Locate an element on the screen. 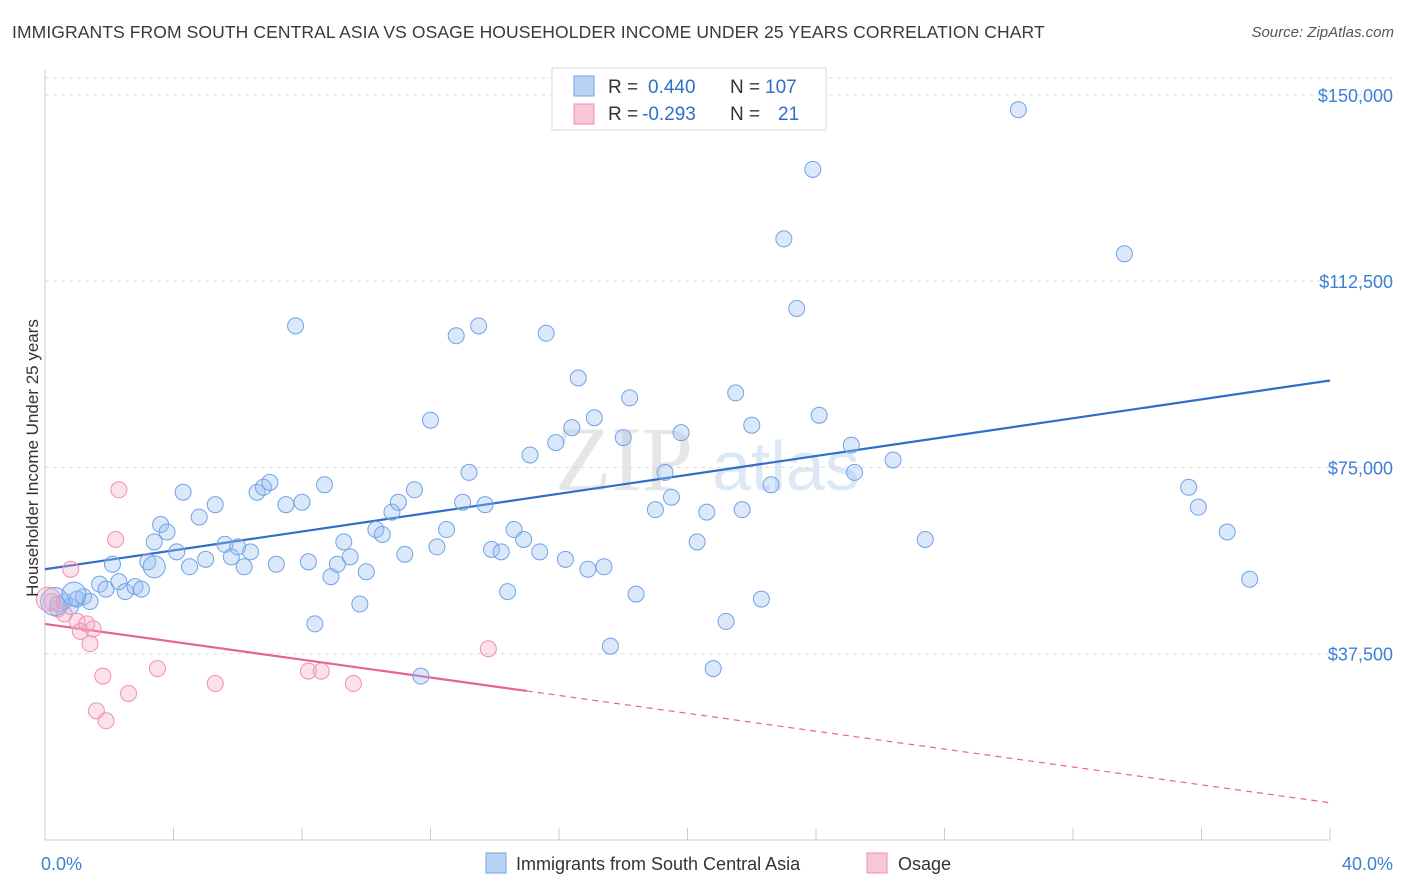 The width and height of the screenshot is (1406, 892). x-tick-label-start: 0.0% is located at coordinates (61, 864).